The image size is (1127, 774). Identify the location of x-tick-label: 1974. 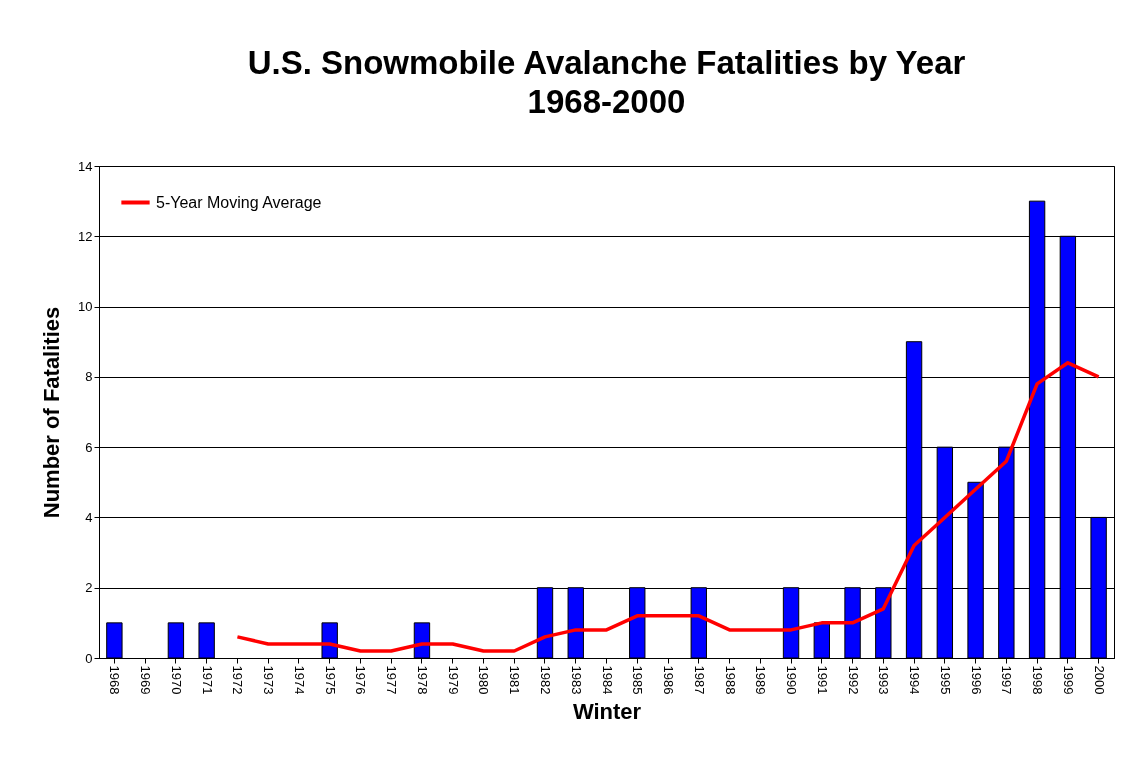
(299, 680).